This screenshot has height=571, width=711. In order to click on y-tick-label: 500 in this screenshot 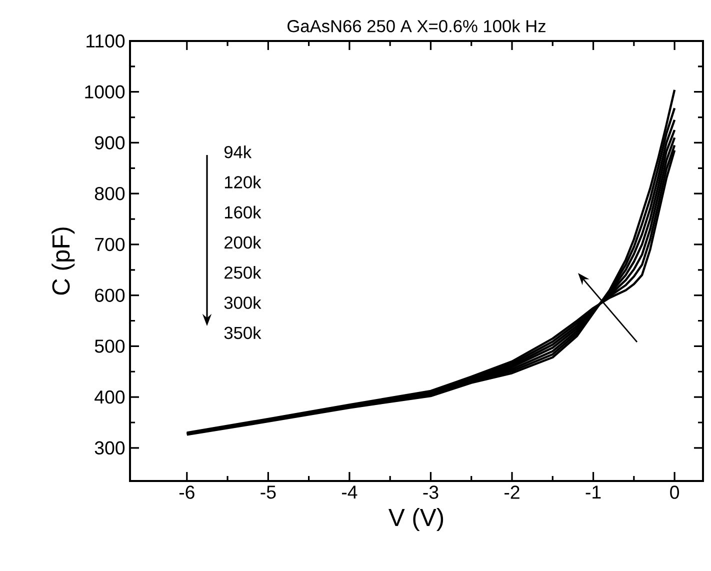, I will do `click(109, 346)`.